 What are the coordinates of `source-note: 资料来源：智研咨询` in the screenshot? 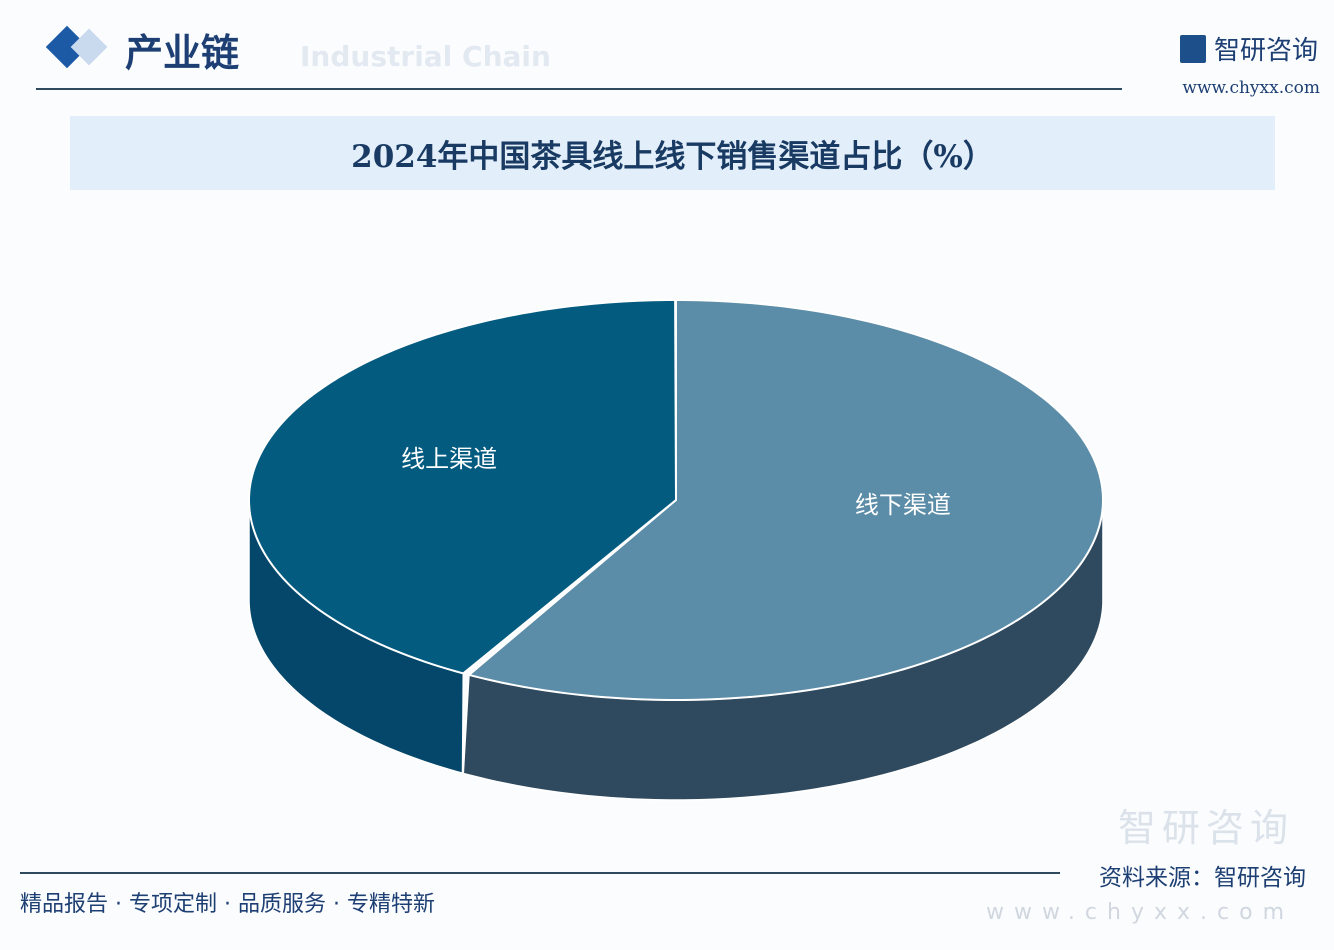 It's located at (1202, 878).